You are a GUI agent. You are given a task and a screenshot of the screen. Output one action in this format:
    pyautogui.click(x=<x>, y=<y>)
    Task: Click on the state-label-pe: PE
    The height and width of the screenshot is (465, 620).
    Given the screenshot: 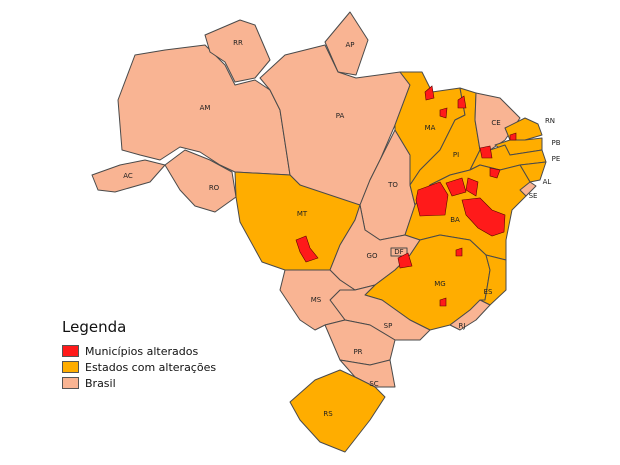 What is the action you would take?
    pyautogui.click(x=556, y=159)
    